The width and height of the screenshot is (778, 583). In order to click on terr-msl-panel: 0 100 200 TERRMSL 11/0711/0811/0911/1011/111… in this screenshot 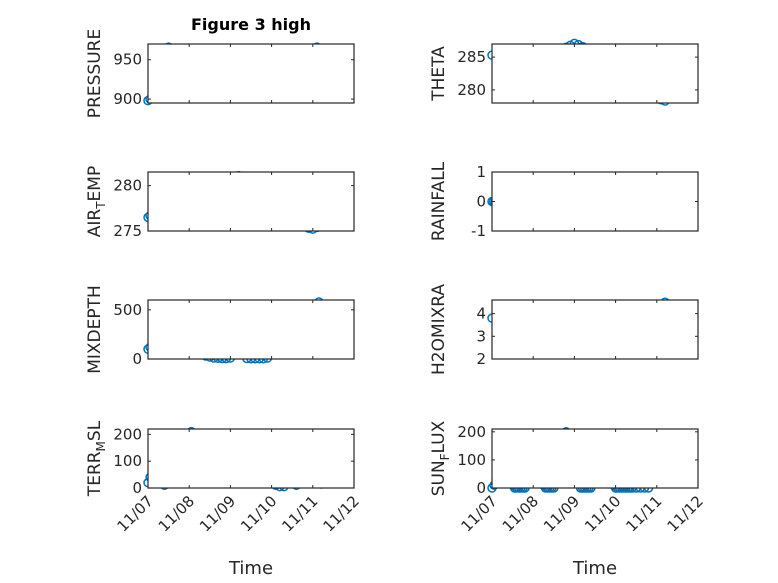, I will do `click(224, 499)`.